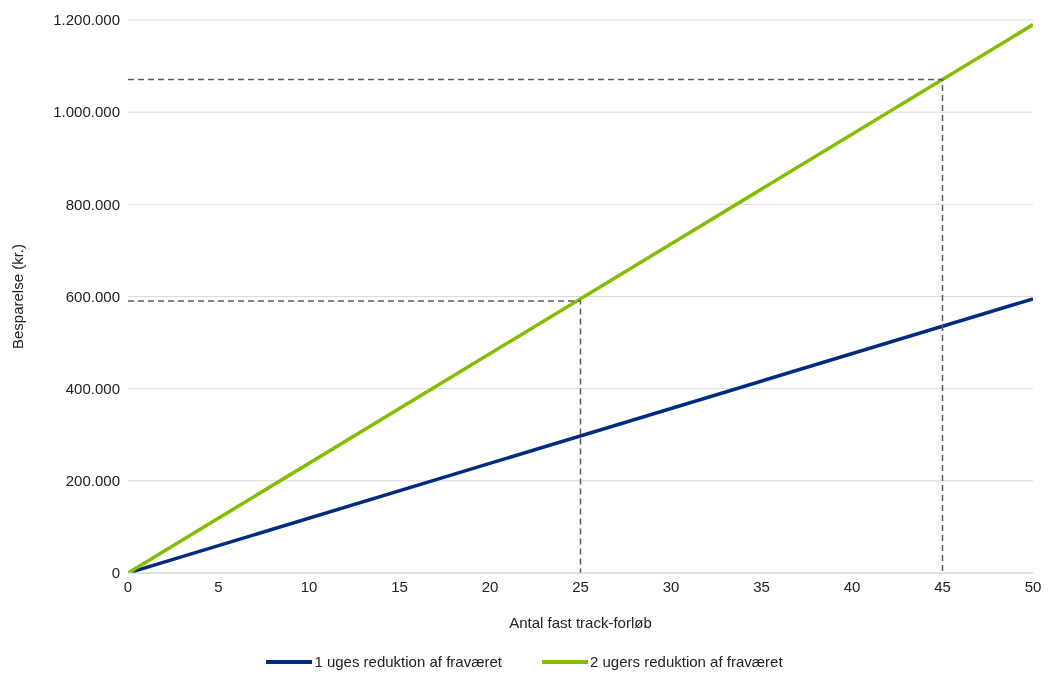  I want to click on y-axis-title: Besparelse (kr.), so click(18, 296).